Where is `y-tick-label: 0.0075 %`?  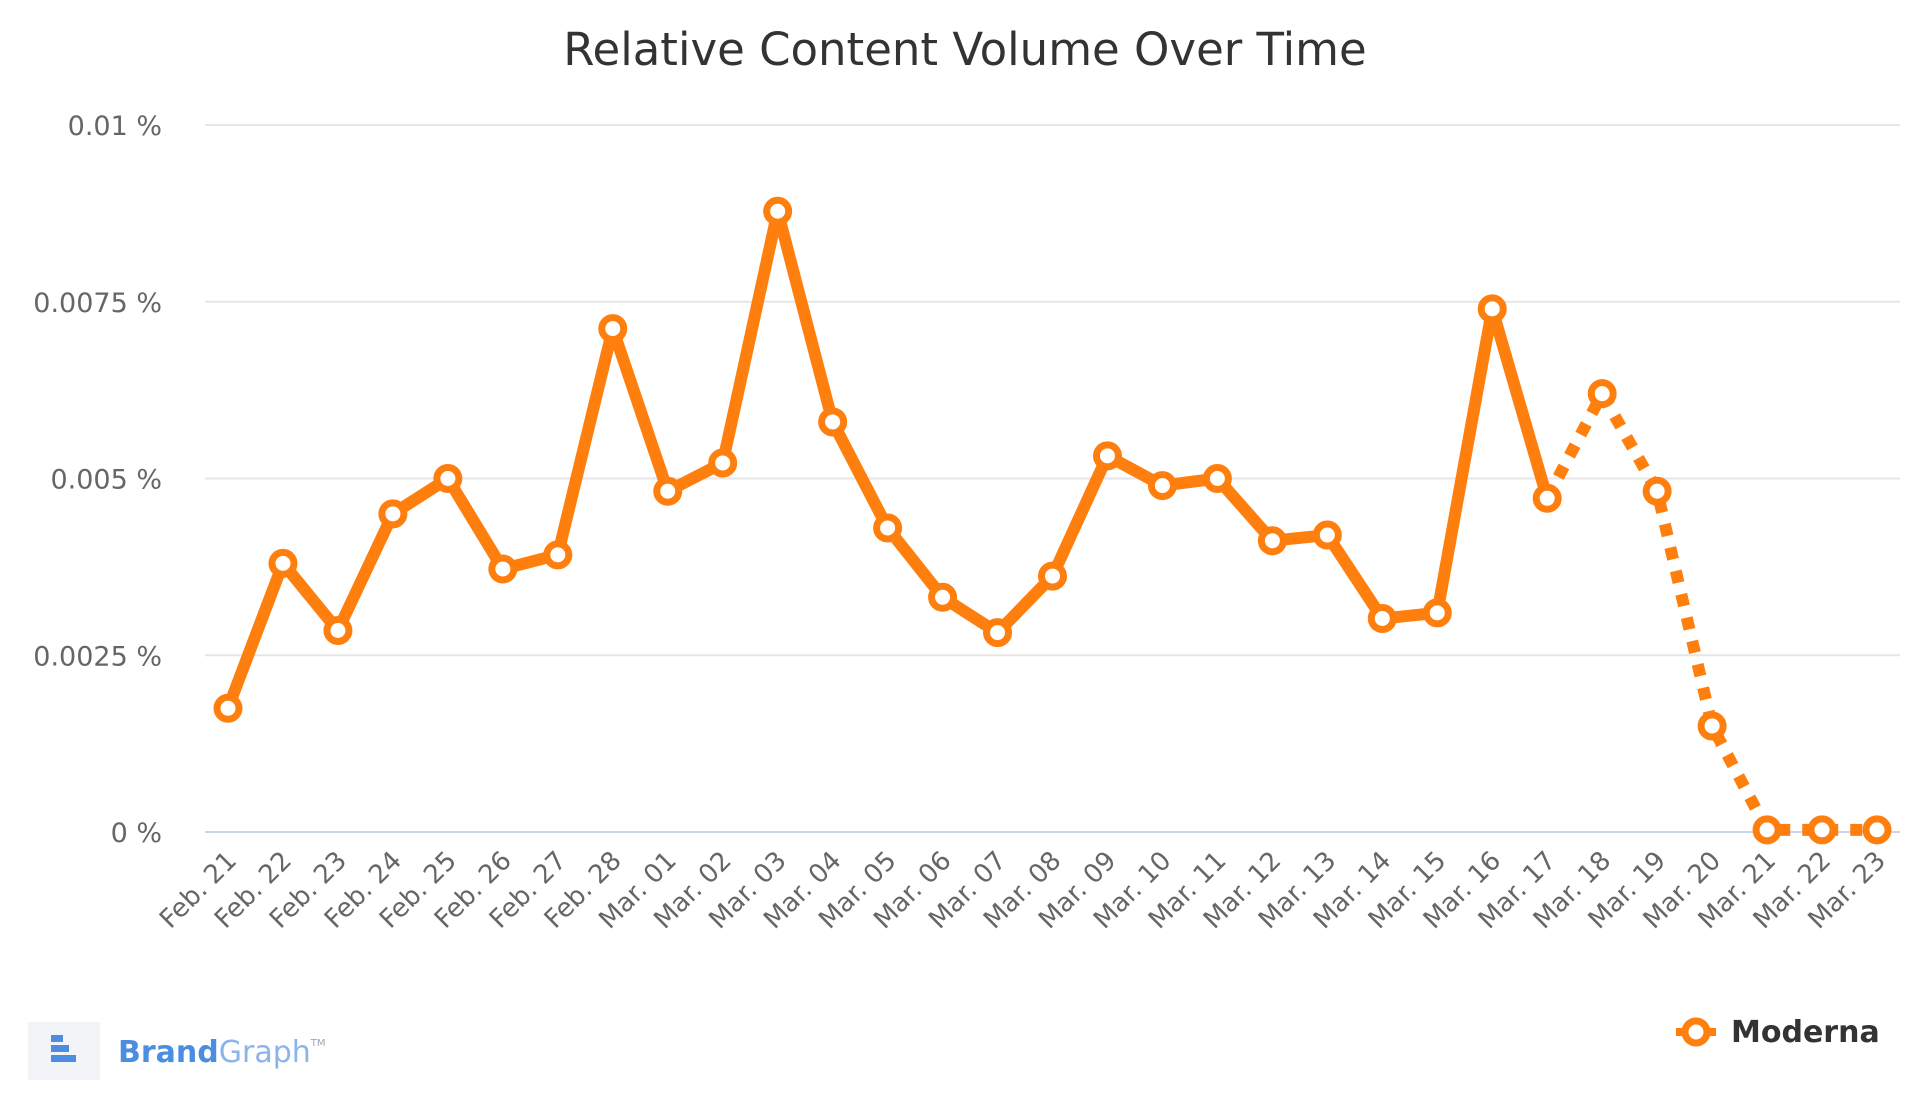
y-tick-label: 0.0075 % is located at coordinates (97, 303).